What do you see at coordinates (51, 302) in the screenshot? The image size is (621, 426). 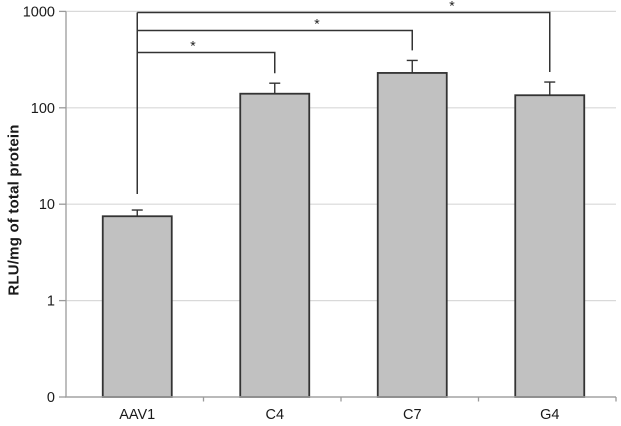 I see `y-tick-label: 1` at bounding box center [51, 302].